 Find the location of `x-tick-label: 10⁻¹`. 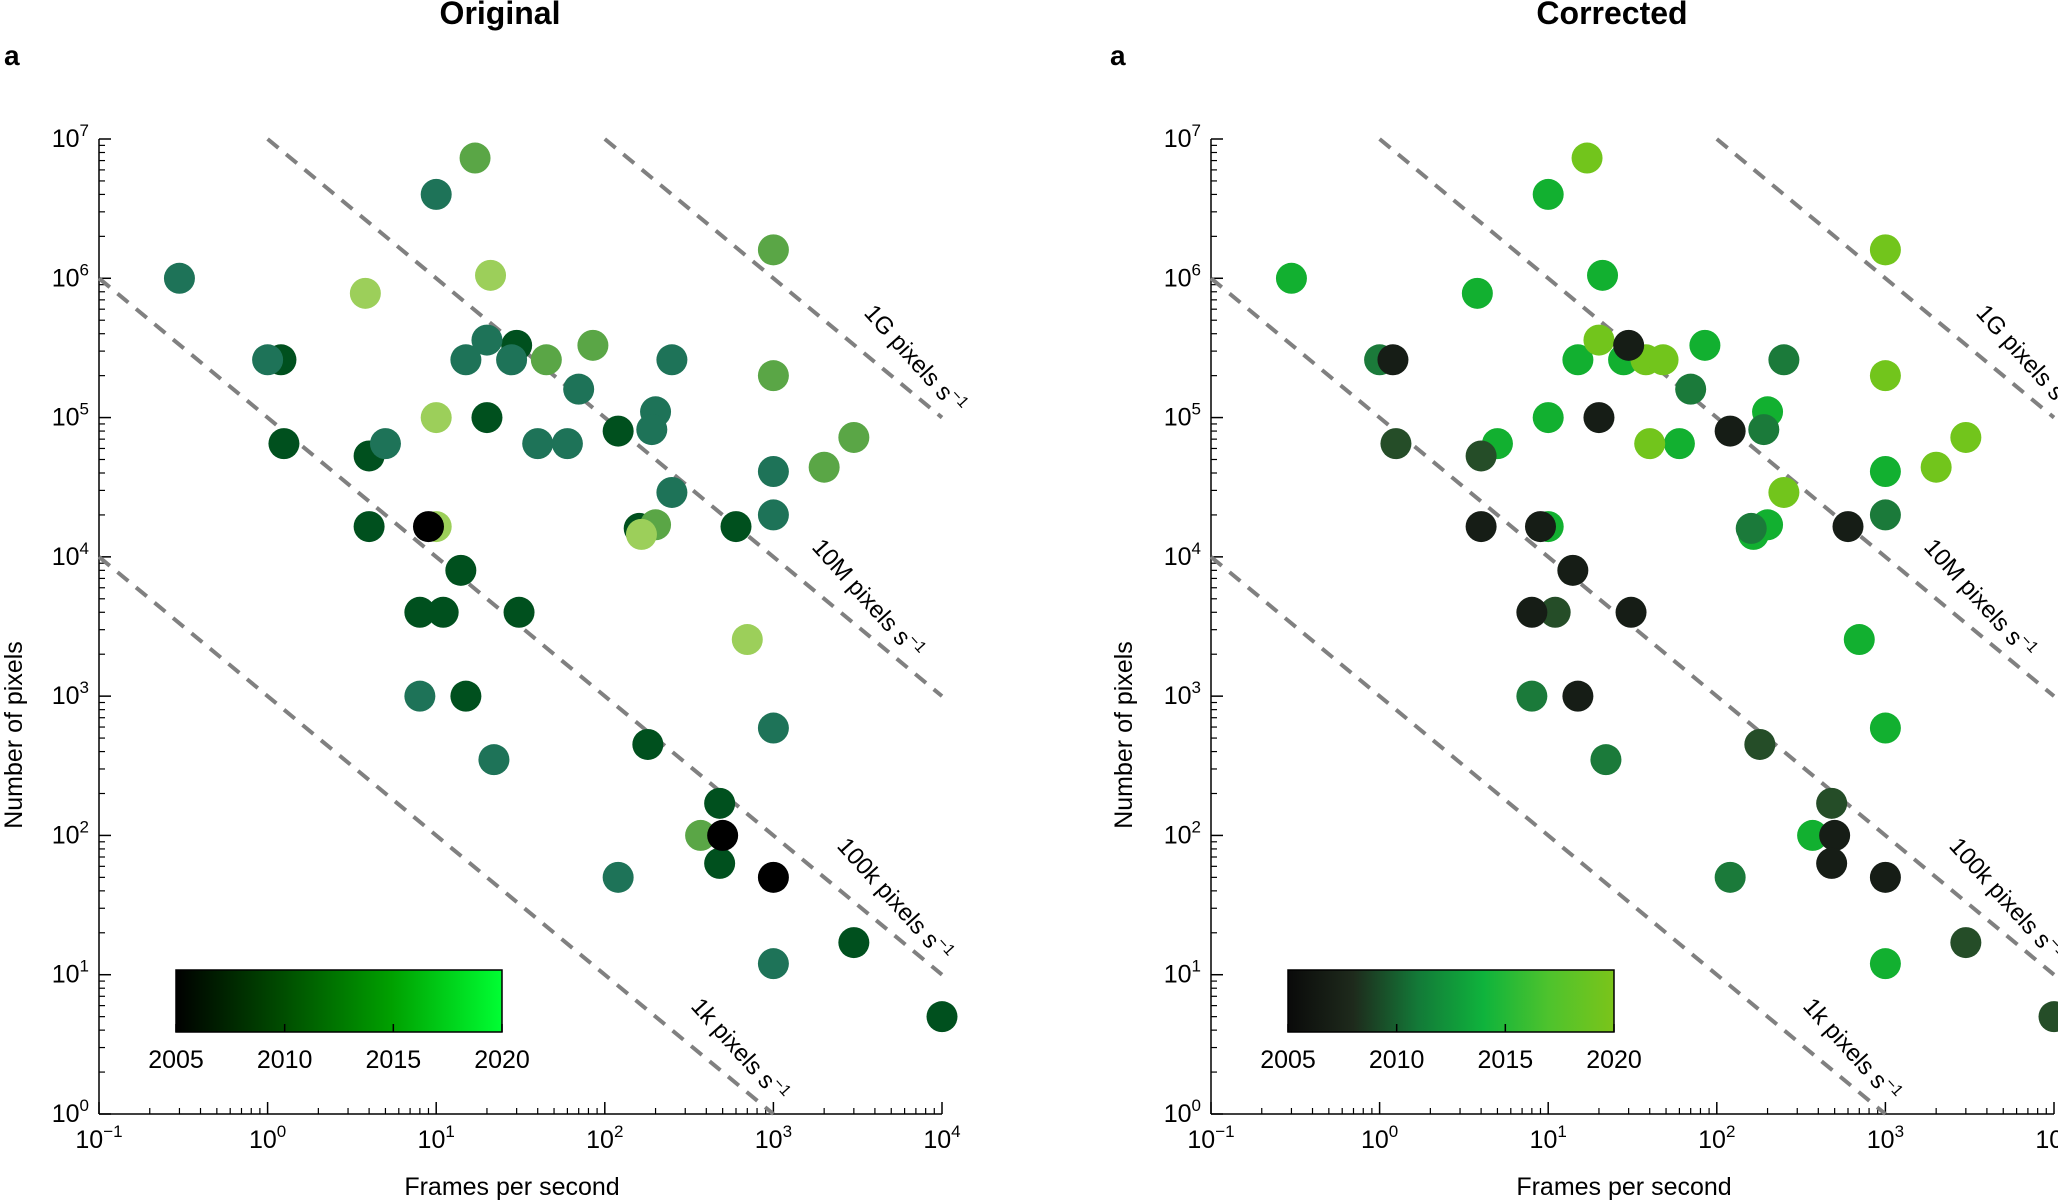

x-tick-label: 10⁻¹ is located at coordinates (98, 1138).